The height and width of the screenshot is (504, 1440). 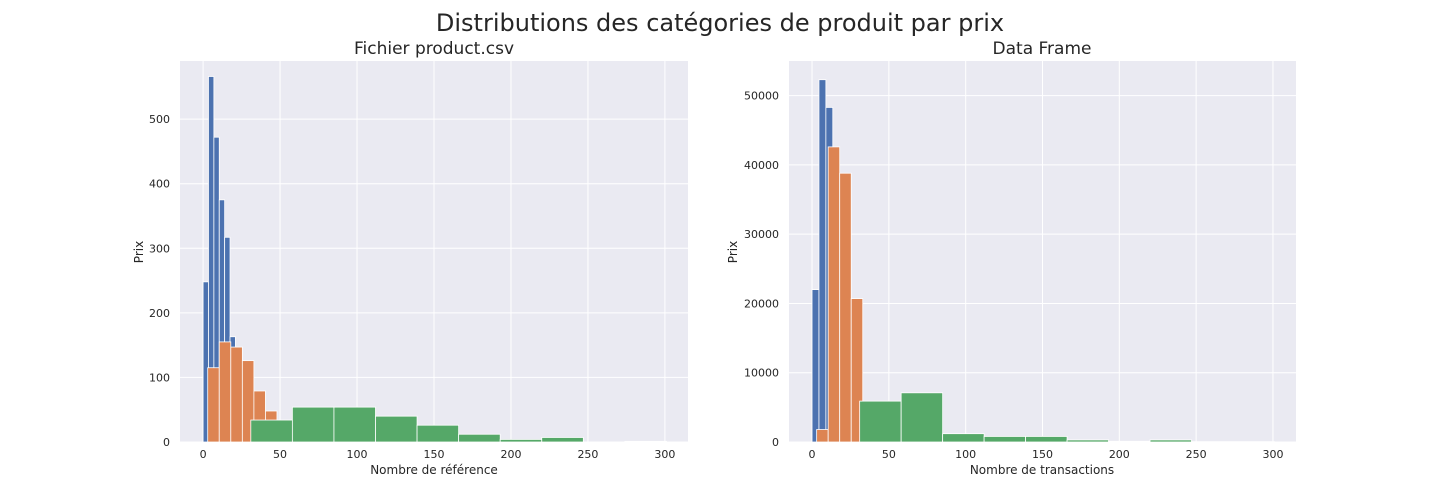 I want to click on right-bar-series2-bin4, so click(x=1046, y=439).